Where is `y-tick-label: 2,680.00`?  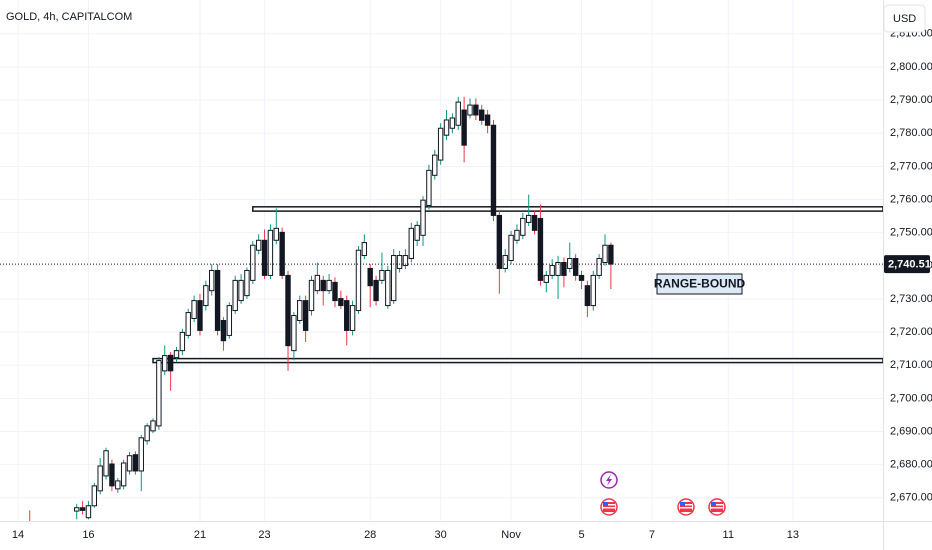
y-tick-label: 2,680.00 is located at coordinates (911, 465).